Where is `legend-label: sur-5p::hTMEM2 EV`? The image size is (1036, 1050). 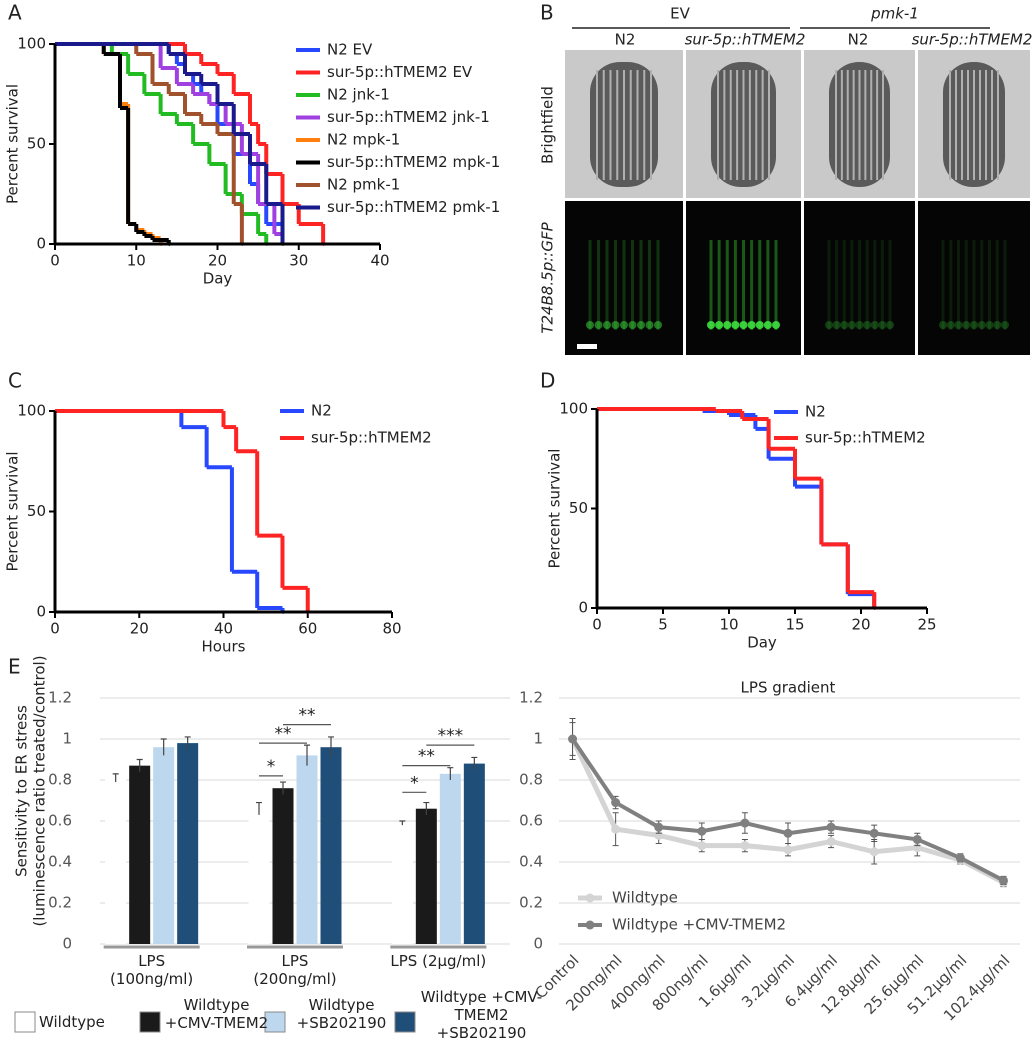 legend-label: sur-5p::hTMEM2 EV is located at coordinates (400, 72).